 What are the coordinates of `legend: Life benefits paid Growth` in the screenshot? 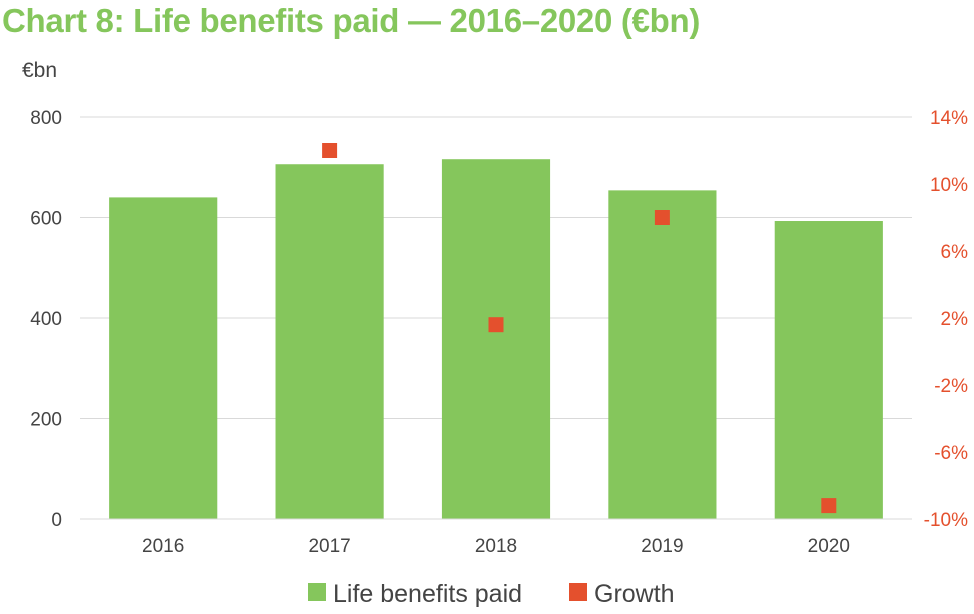 It's located at (491, 594).